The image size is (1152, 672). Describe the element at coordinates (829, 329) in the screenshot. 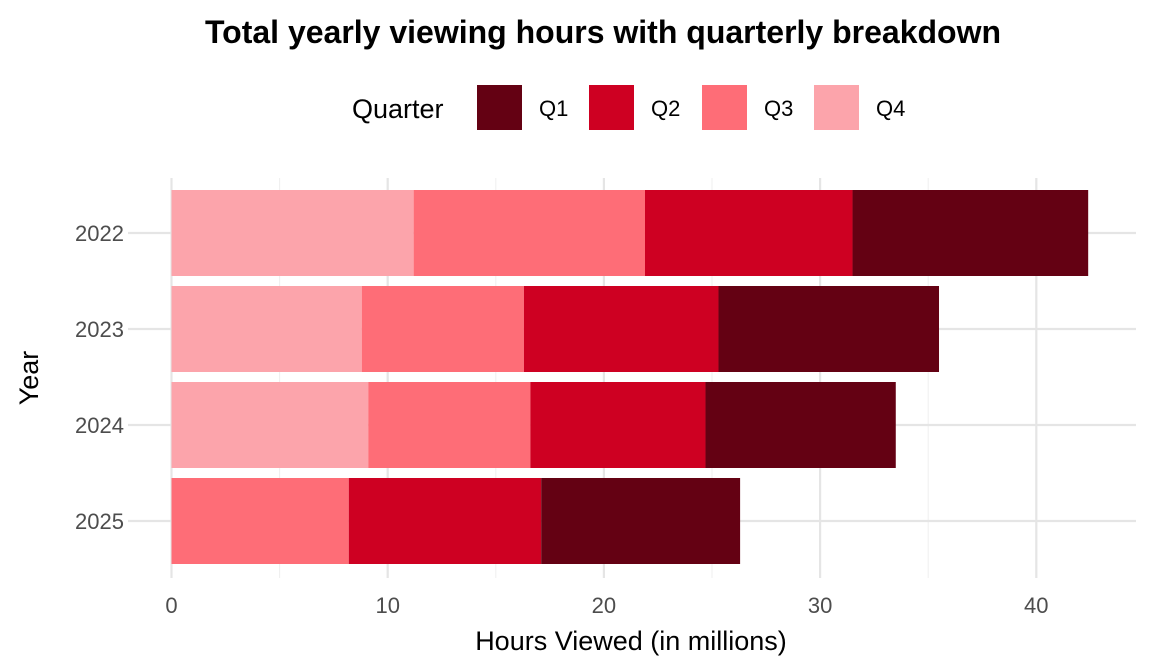

I see `bar-q1-2023` at that location.